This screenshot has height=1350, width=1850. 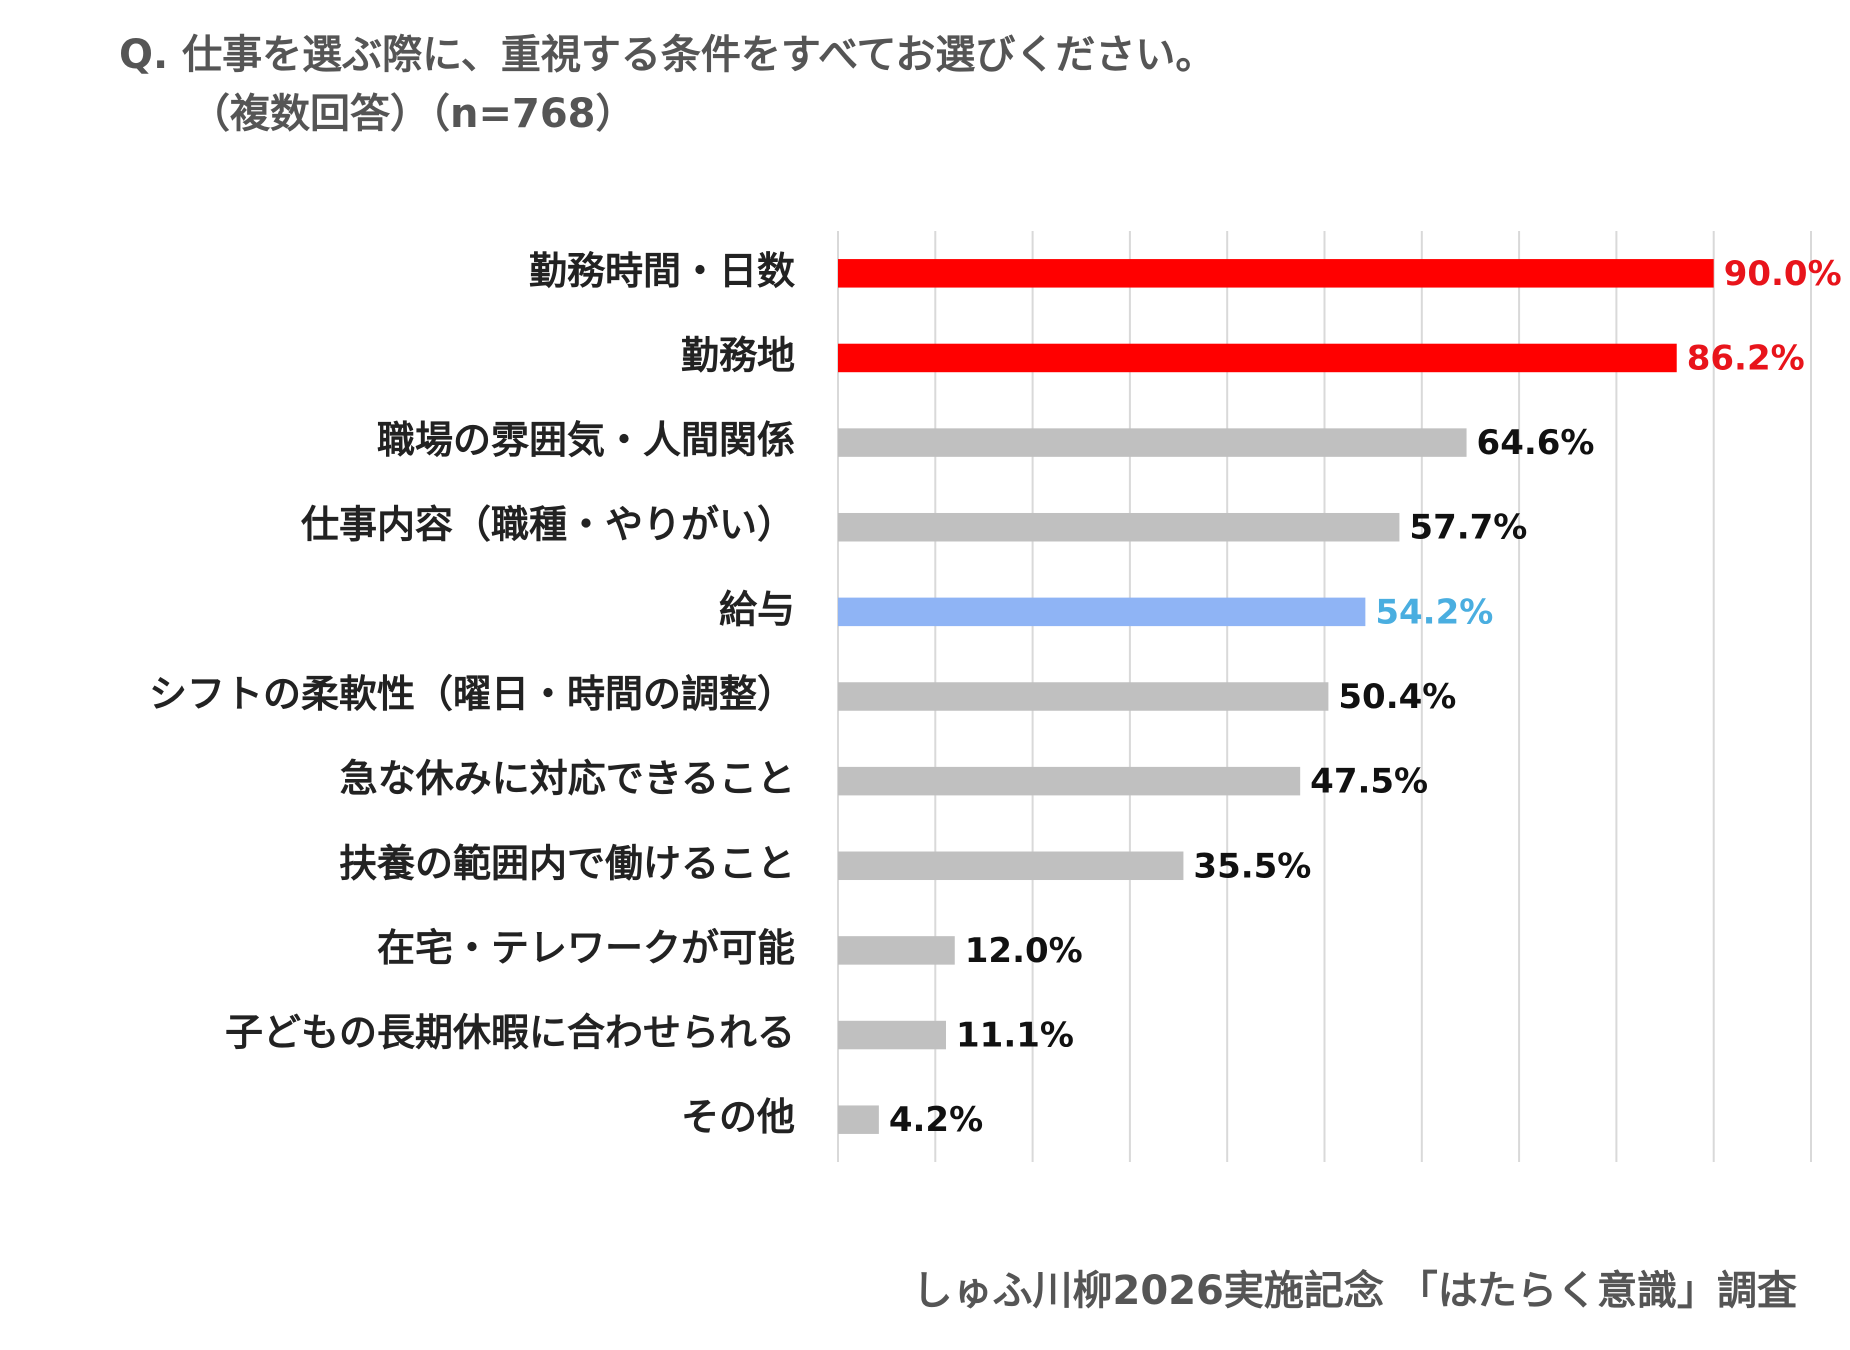 What do you see at coordinates (1355, 1291) in the screenshot?
I see `chart-source: しゅふ川柳2026実施記念 「はたらく意識」調査` at bounding box center [1355, 1291].